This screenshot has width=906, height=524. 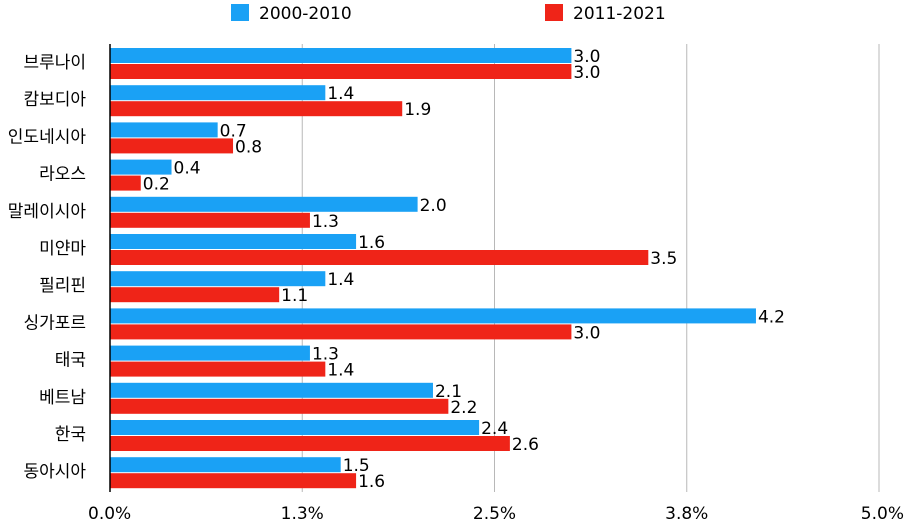 I want to click on legend-label: 2011-2021, so click(x=619, y=14).